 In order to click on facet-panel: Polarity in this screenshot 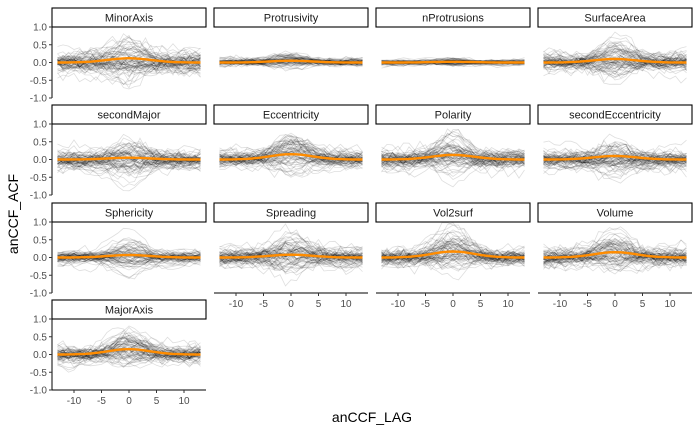, I will do `click(453, 146)`.